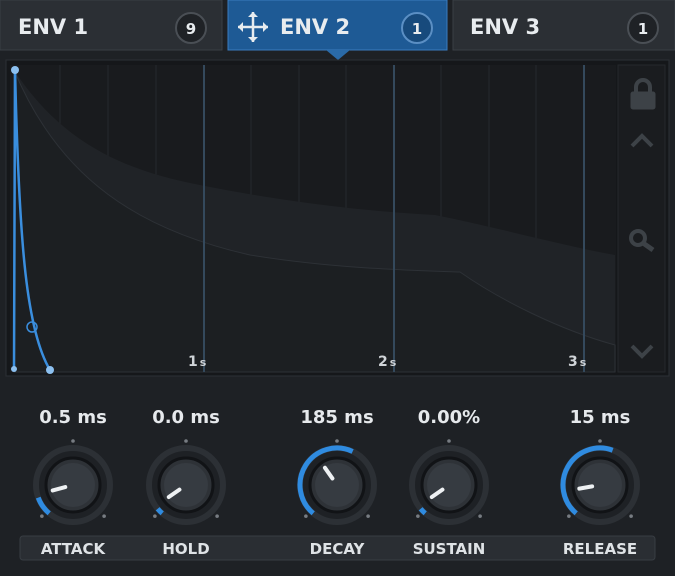 The width and height of the screenshot is (675, 576). I want to click on move-icon, so click(253, 27).